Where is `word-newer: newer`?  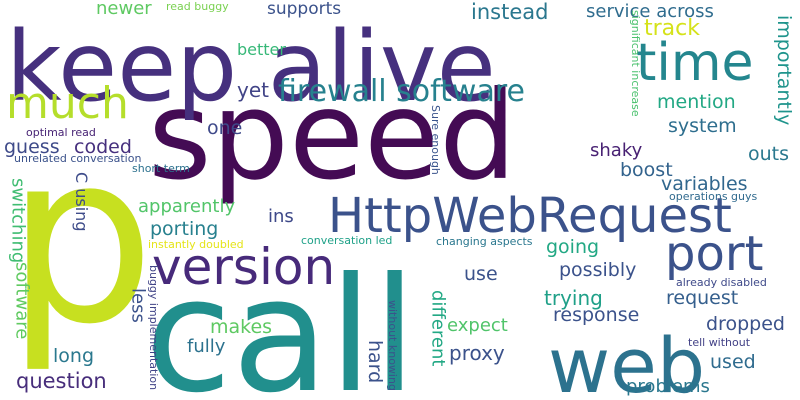
word-newer: newer is located at coordinates (124, 9).